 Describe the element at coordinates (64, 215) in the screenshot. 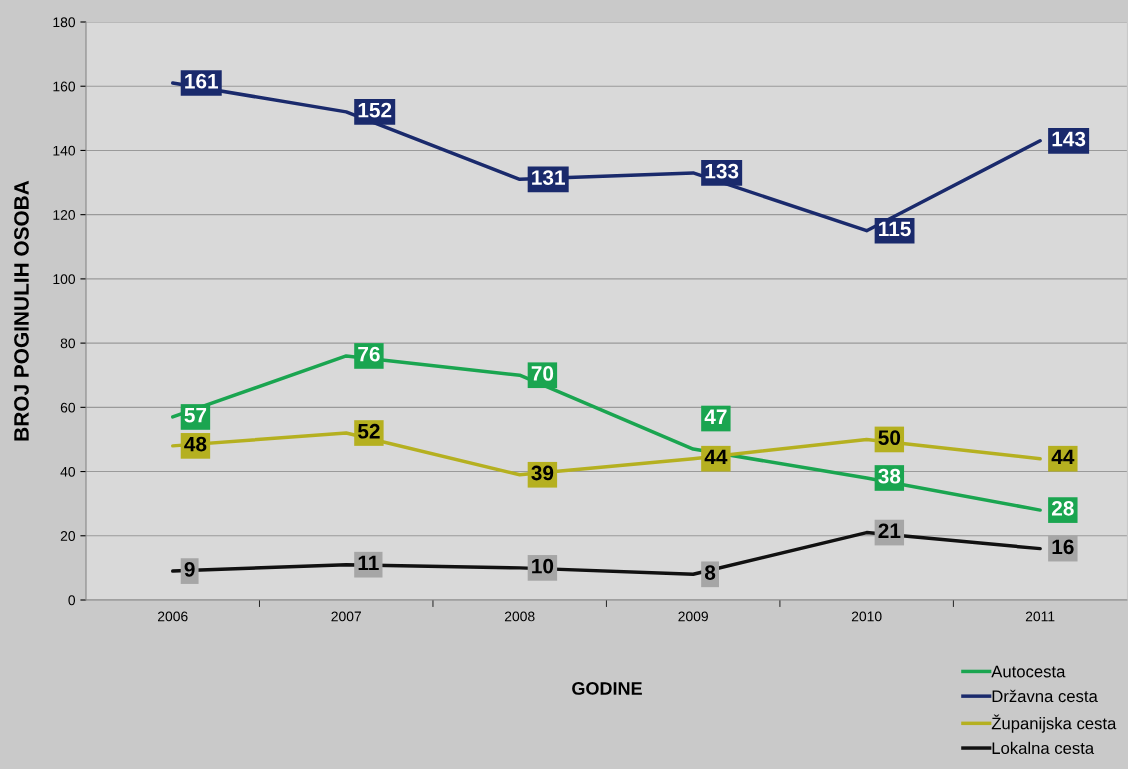

I see `y-tick-label: 120` at that location.